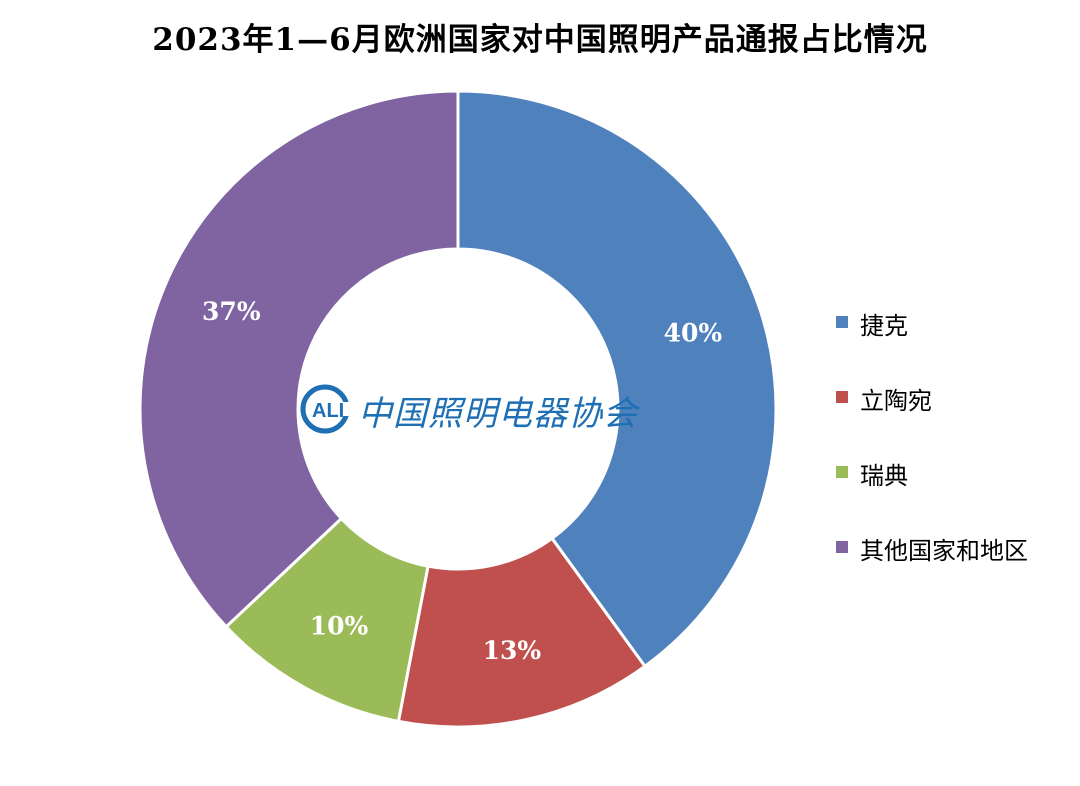  Describe the element at coordinates (328, 411) in the screenshot. I see `svg-text: ALI` at that location.